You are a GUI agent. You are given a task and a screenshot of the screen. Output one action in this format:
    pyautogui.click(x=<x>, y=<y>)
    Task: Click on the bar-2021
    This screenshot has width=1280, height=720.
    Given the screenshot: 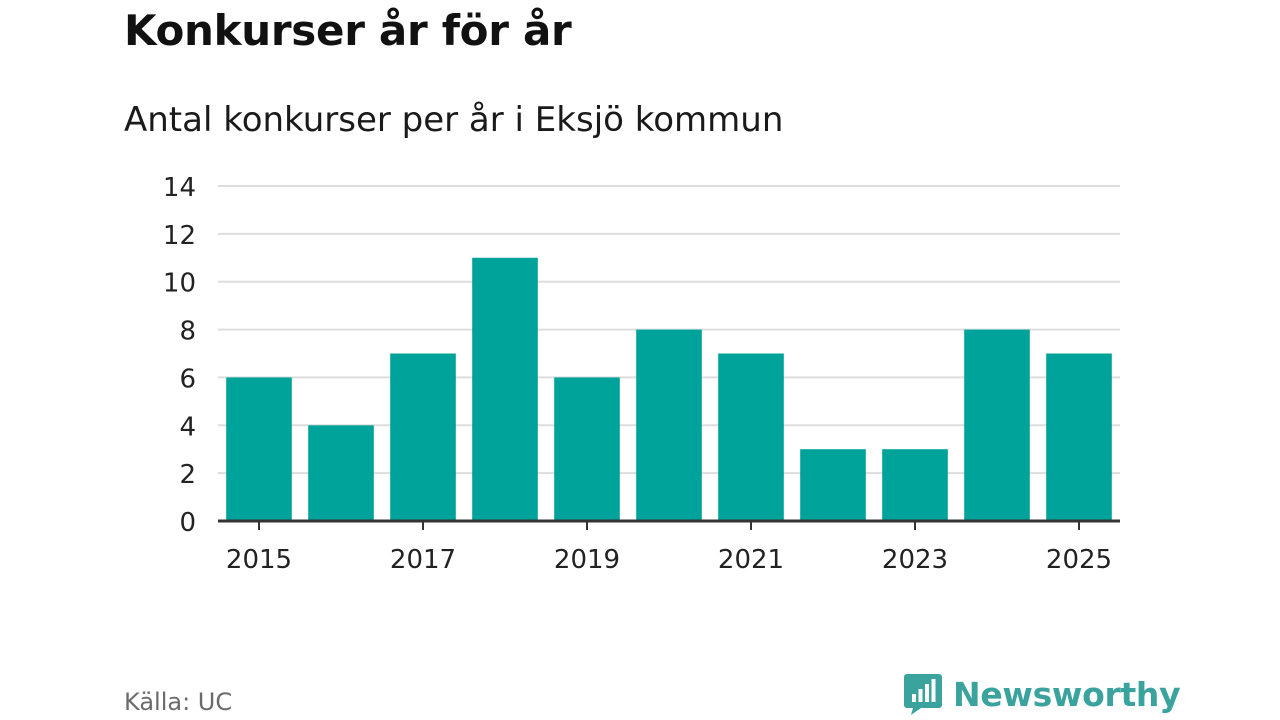 What is the action you would take?
    pyautogui.click(x=751, y=437)
    